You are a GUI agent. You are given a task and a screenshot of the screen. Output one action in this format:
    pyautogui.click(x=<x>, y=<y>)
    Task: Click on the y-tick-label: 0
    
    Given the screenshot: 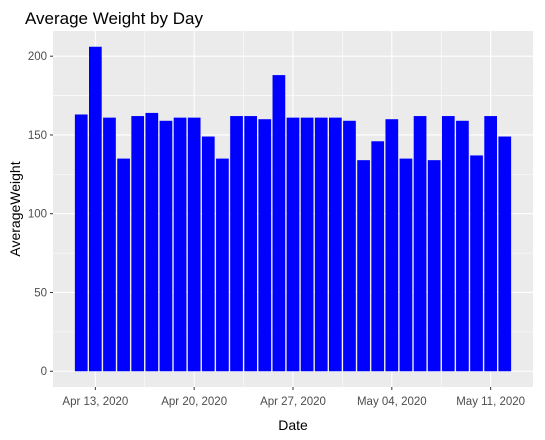 What is the action you would take?
    pyautogui.click(x=44, y=372)
    